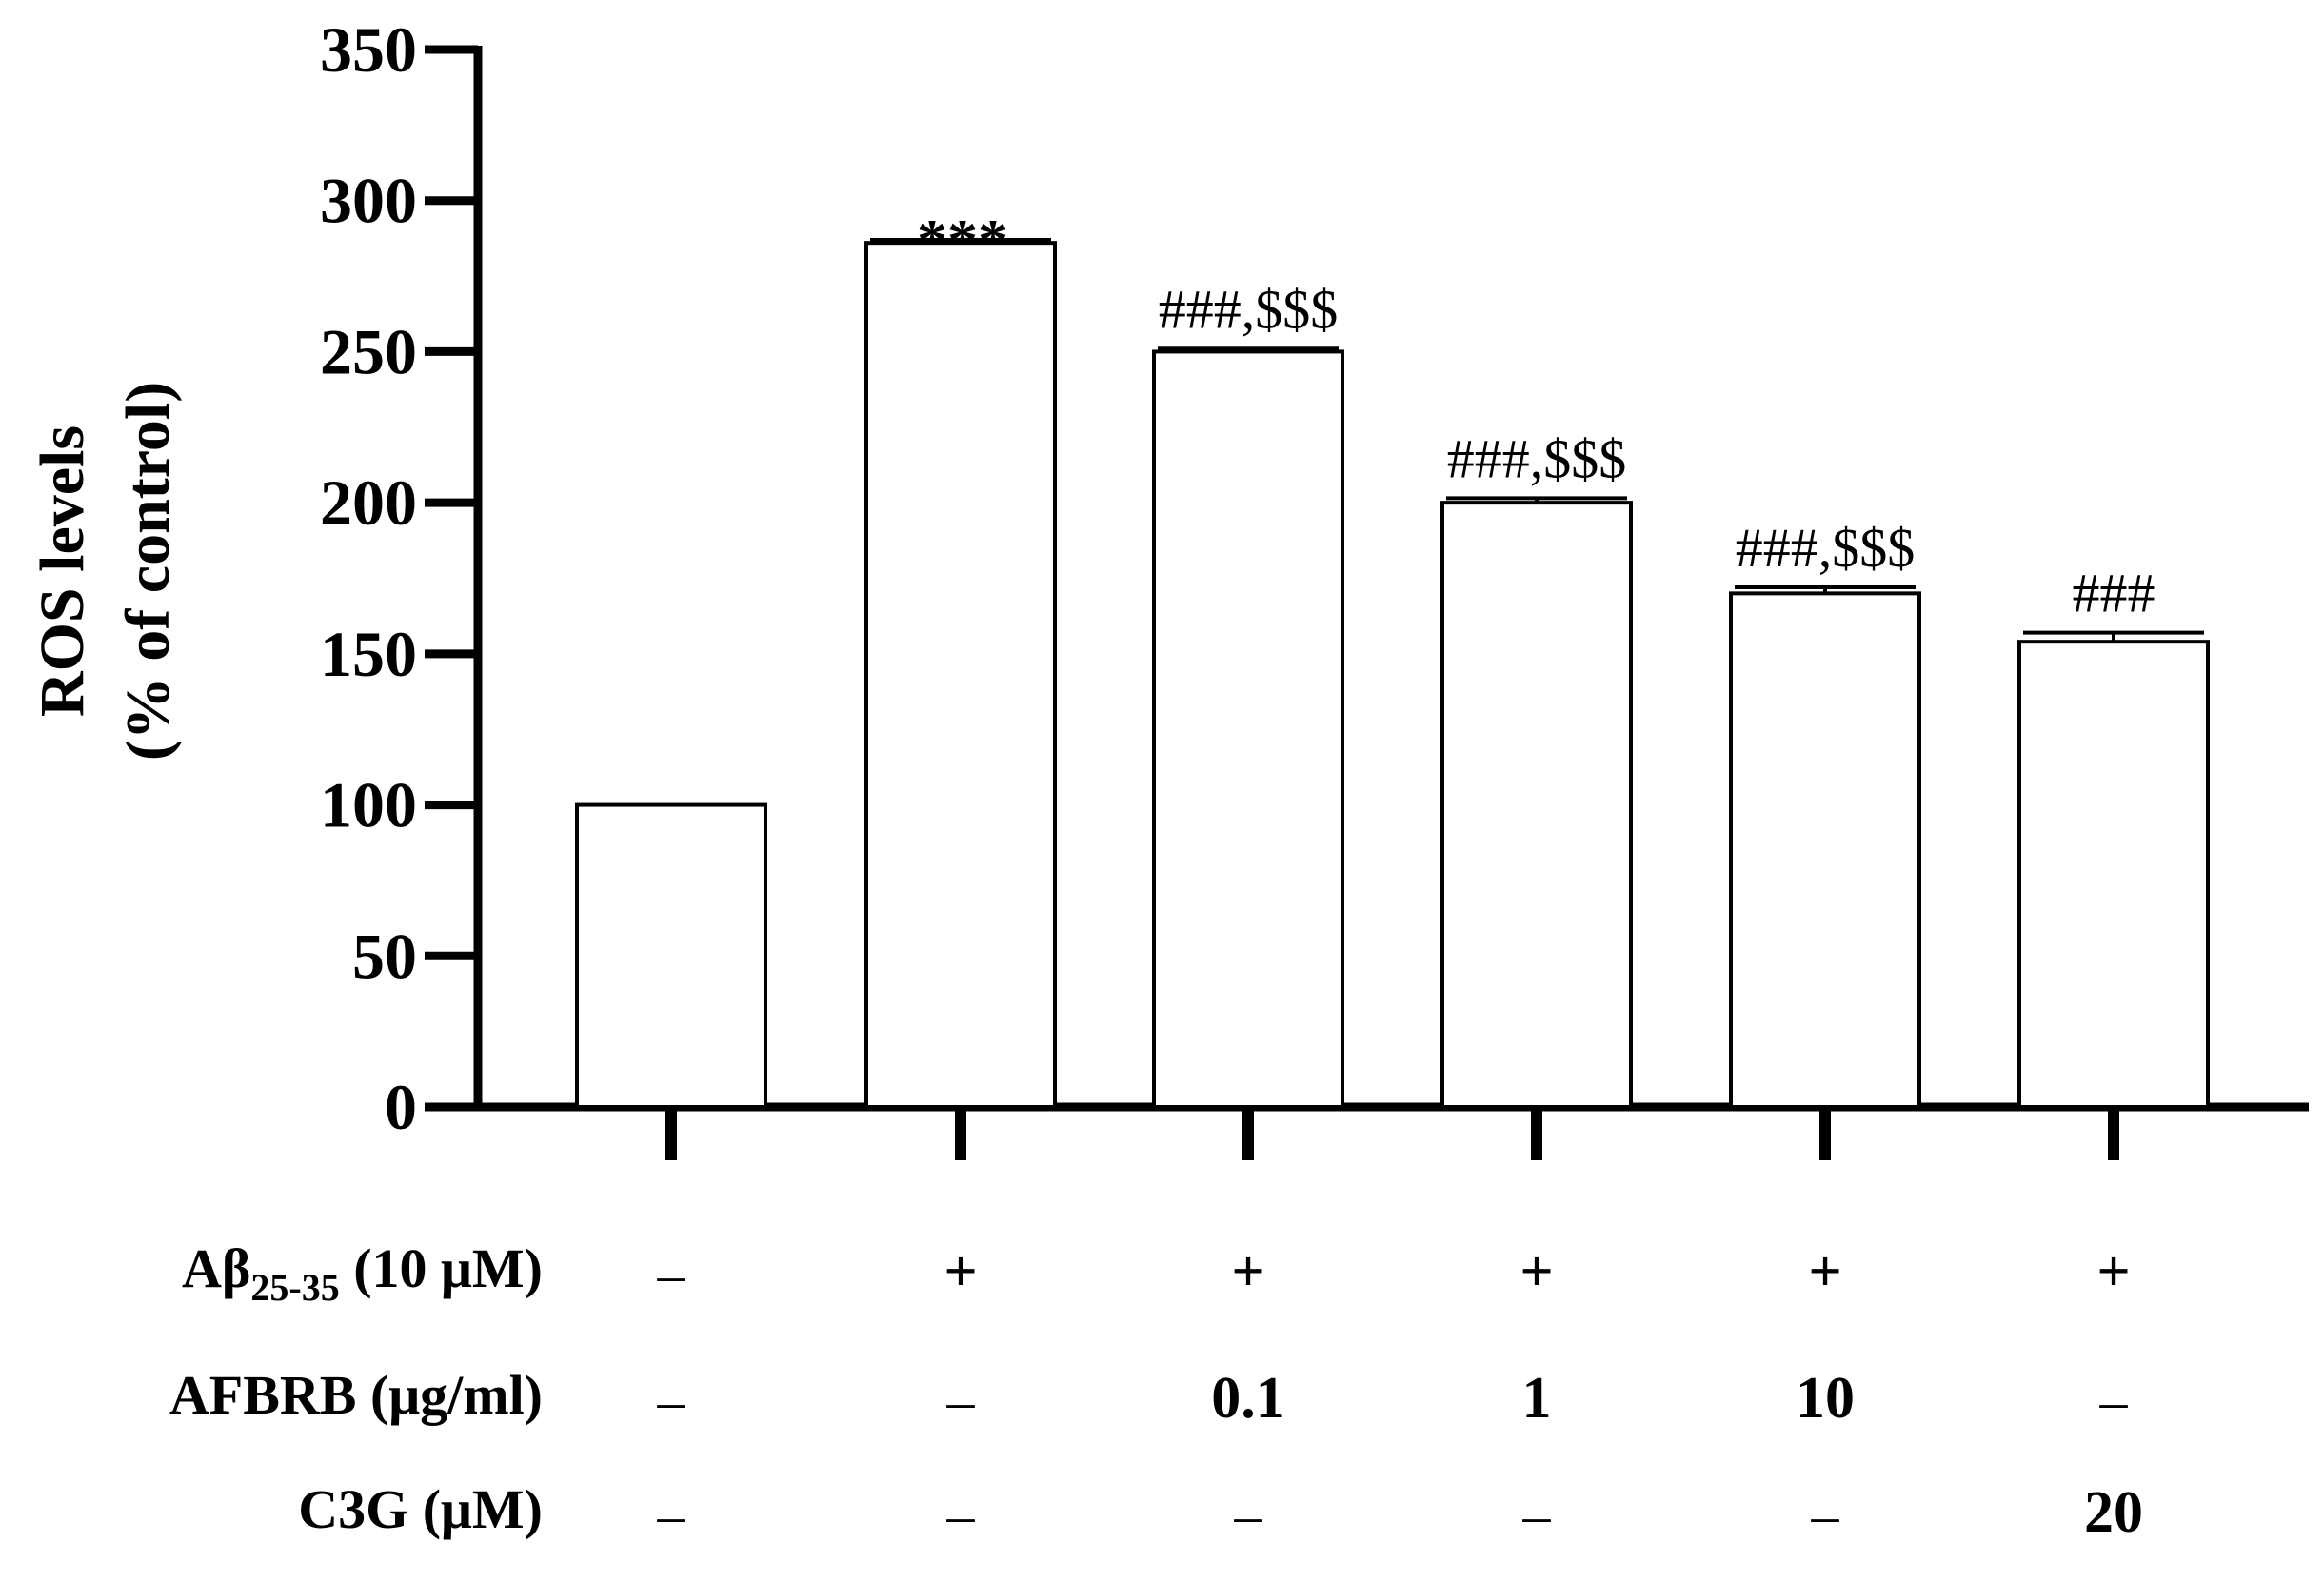 This screenshot has height=1582, width=2324. Describe the element at coordinates (1825, 1398) in the screenshot. I see `condition-value: 10` at that location.